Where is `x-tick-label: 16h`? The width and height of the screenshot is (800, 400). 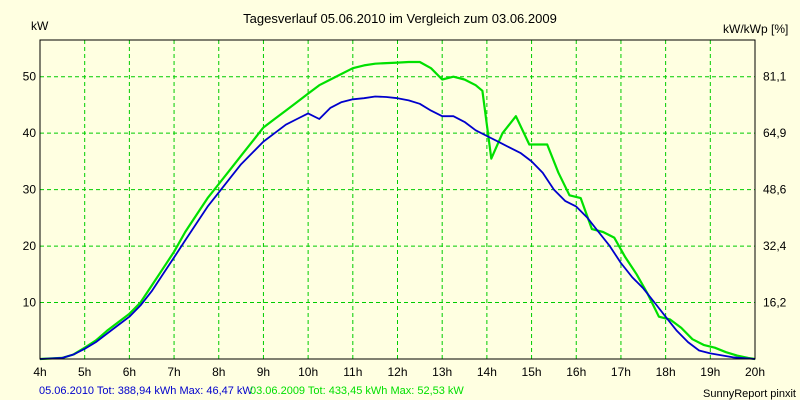 x-tick-label: 16h is located at coordinates (576, 372).